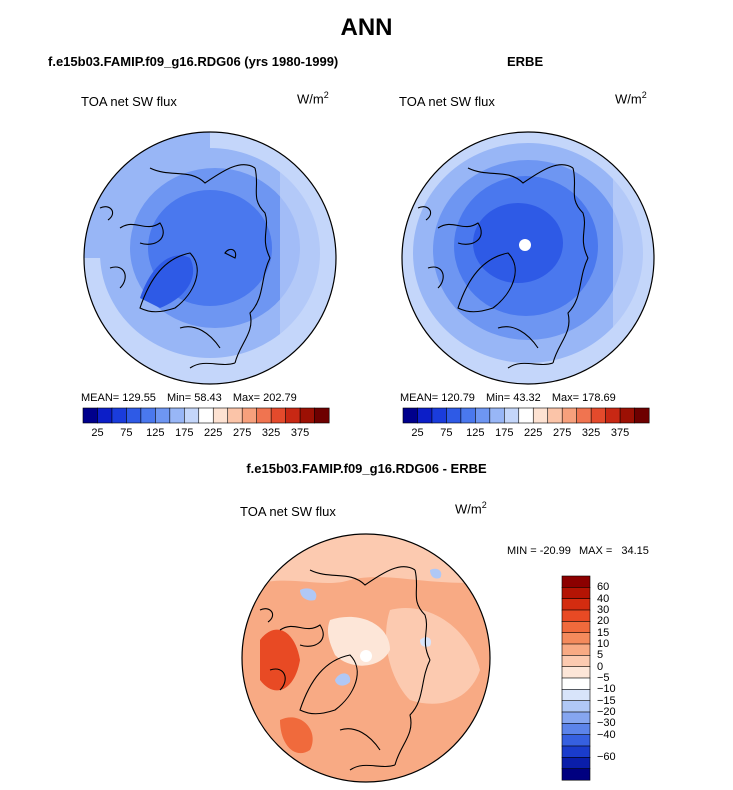  Describe the element at coordinates (189, 398) in the screenshot. I see `panel1-stats: MEAN= 129.55 Min= 58.43 Max= 202.79` at that location.